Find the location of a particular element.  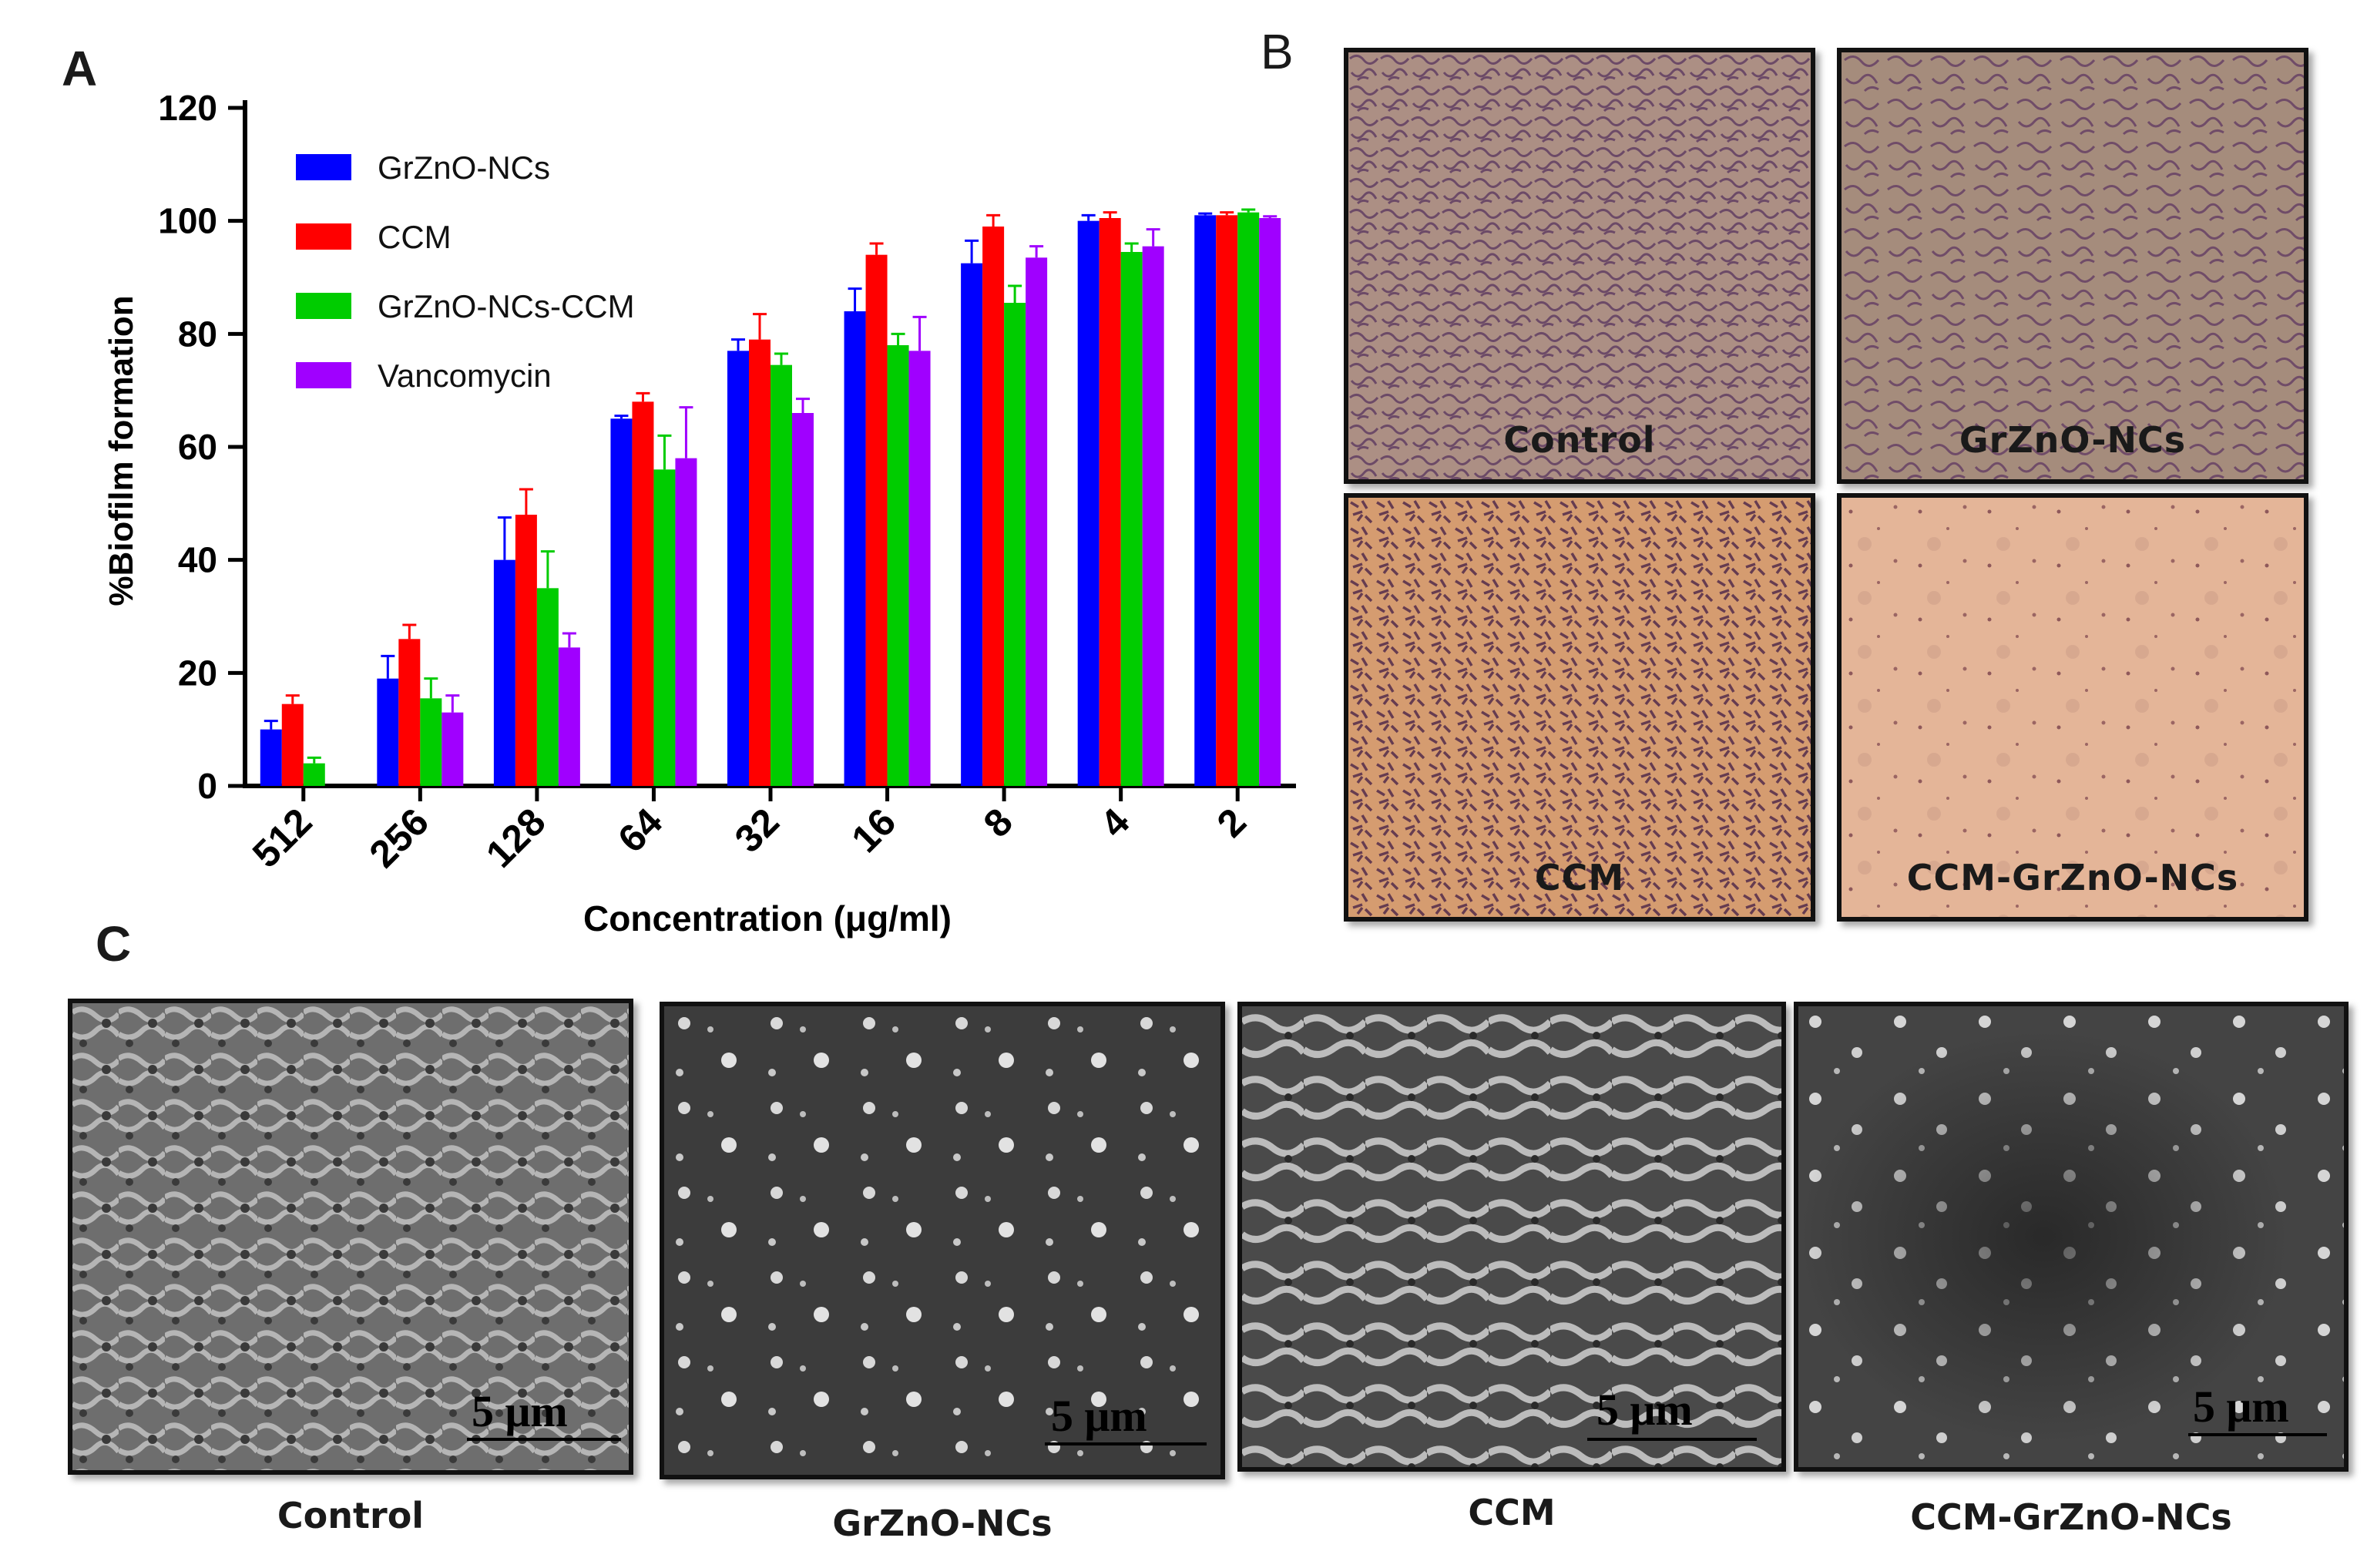

y-tick-label: 60 is located at coordinates (197, 447).